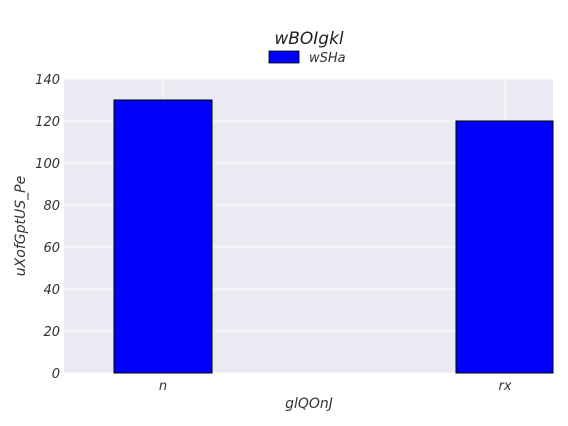 The image size is (568, 426). Describe the element at coordinates (309, 404) in the screenshot. I see `x-axis-label: glQOnJ` at that location.